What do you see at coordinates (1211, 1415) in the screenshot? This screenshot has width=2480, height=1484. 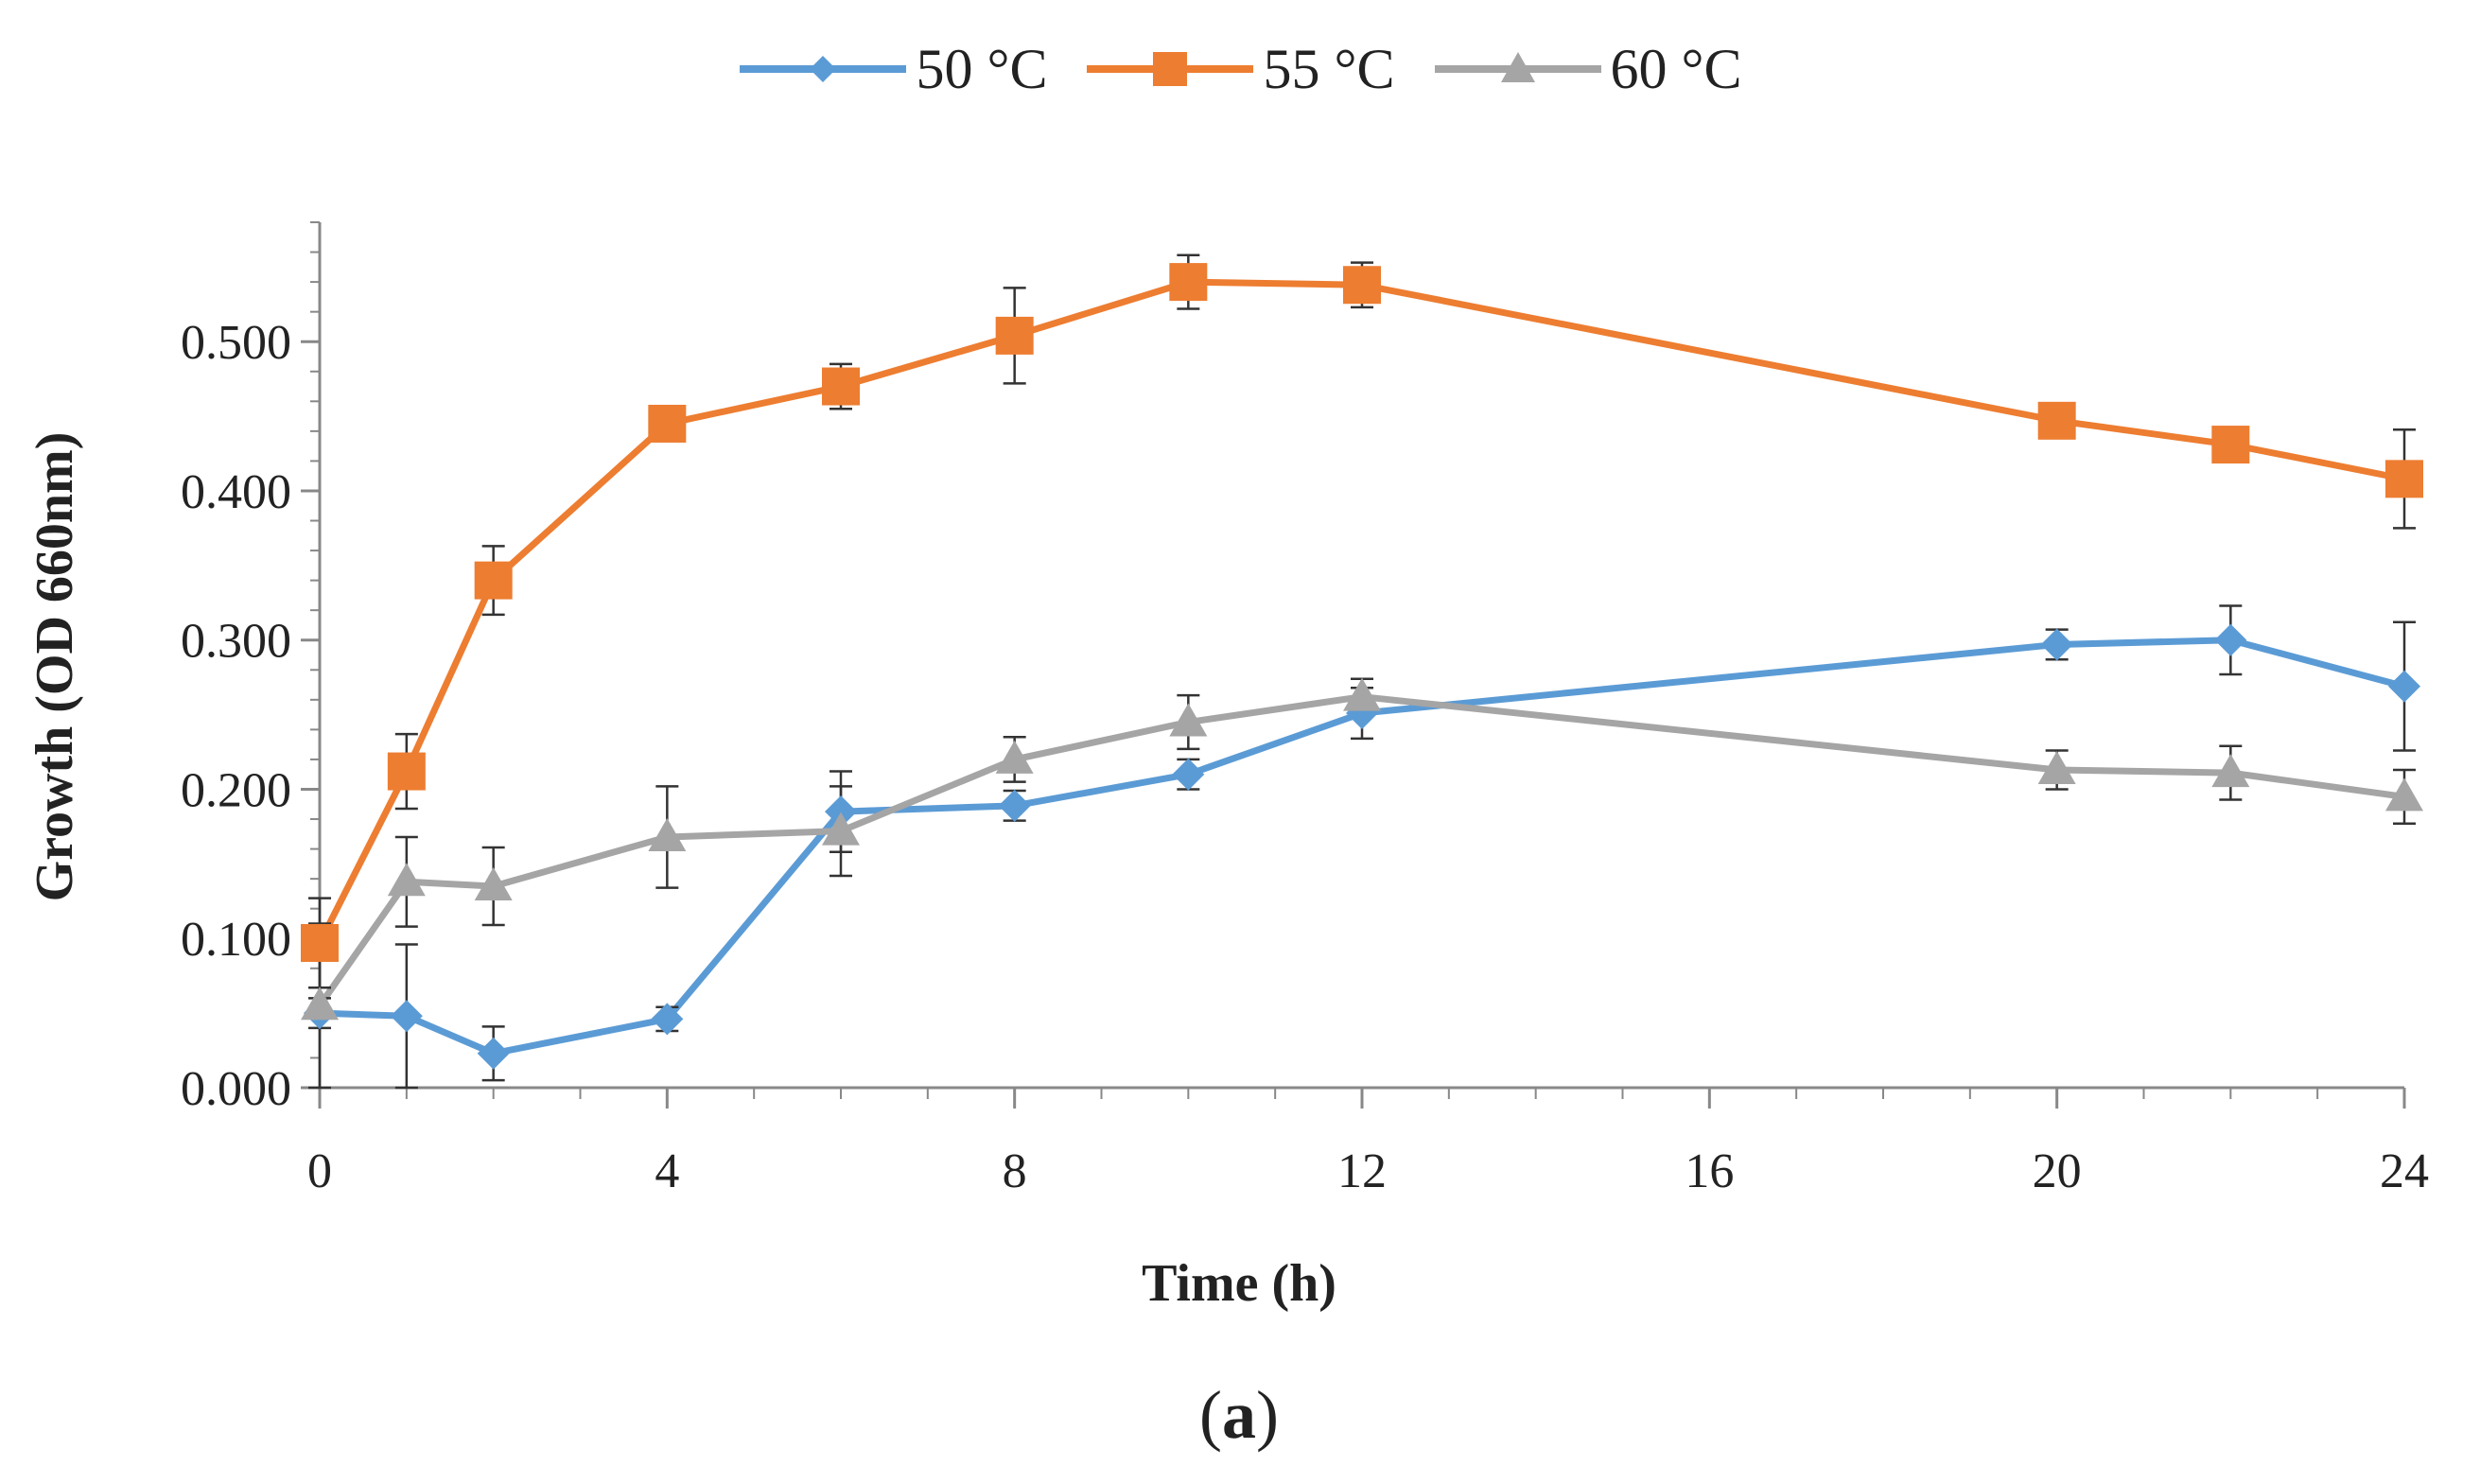 I see `panel-label-open: (` at bounding box center [1211, 1415].